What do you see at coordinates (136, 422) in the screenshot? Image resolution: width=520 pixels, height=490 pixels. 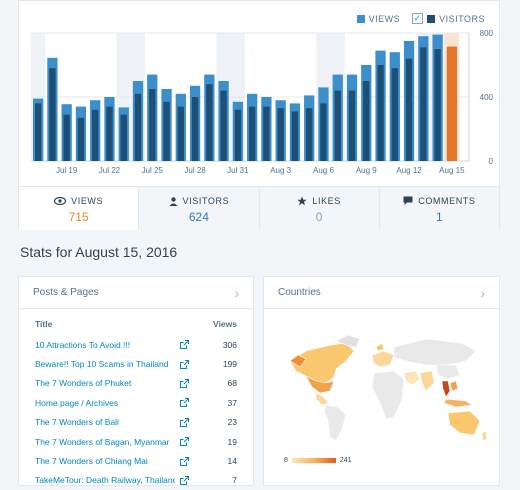 I see `table-row: The 7 Wonders of Bali 23` at bounding box center [136, 422].